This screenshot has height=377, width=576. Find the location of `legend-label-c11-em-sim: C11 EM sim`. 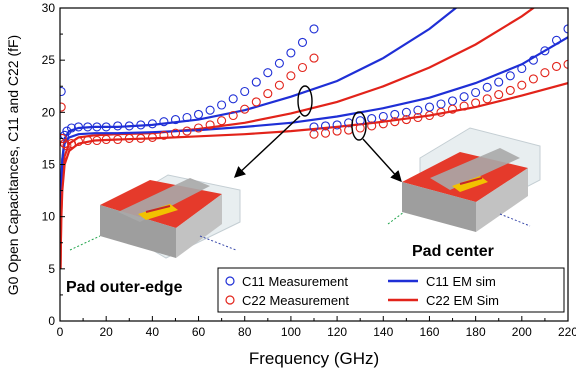

legend-label-c11-em-sim: C11 EM sim is located at coordinates (461, 281).